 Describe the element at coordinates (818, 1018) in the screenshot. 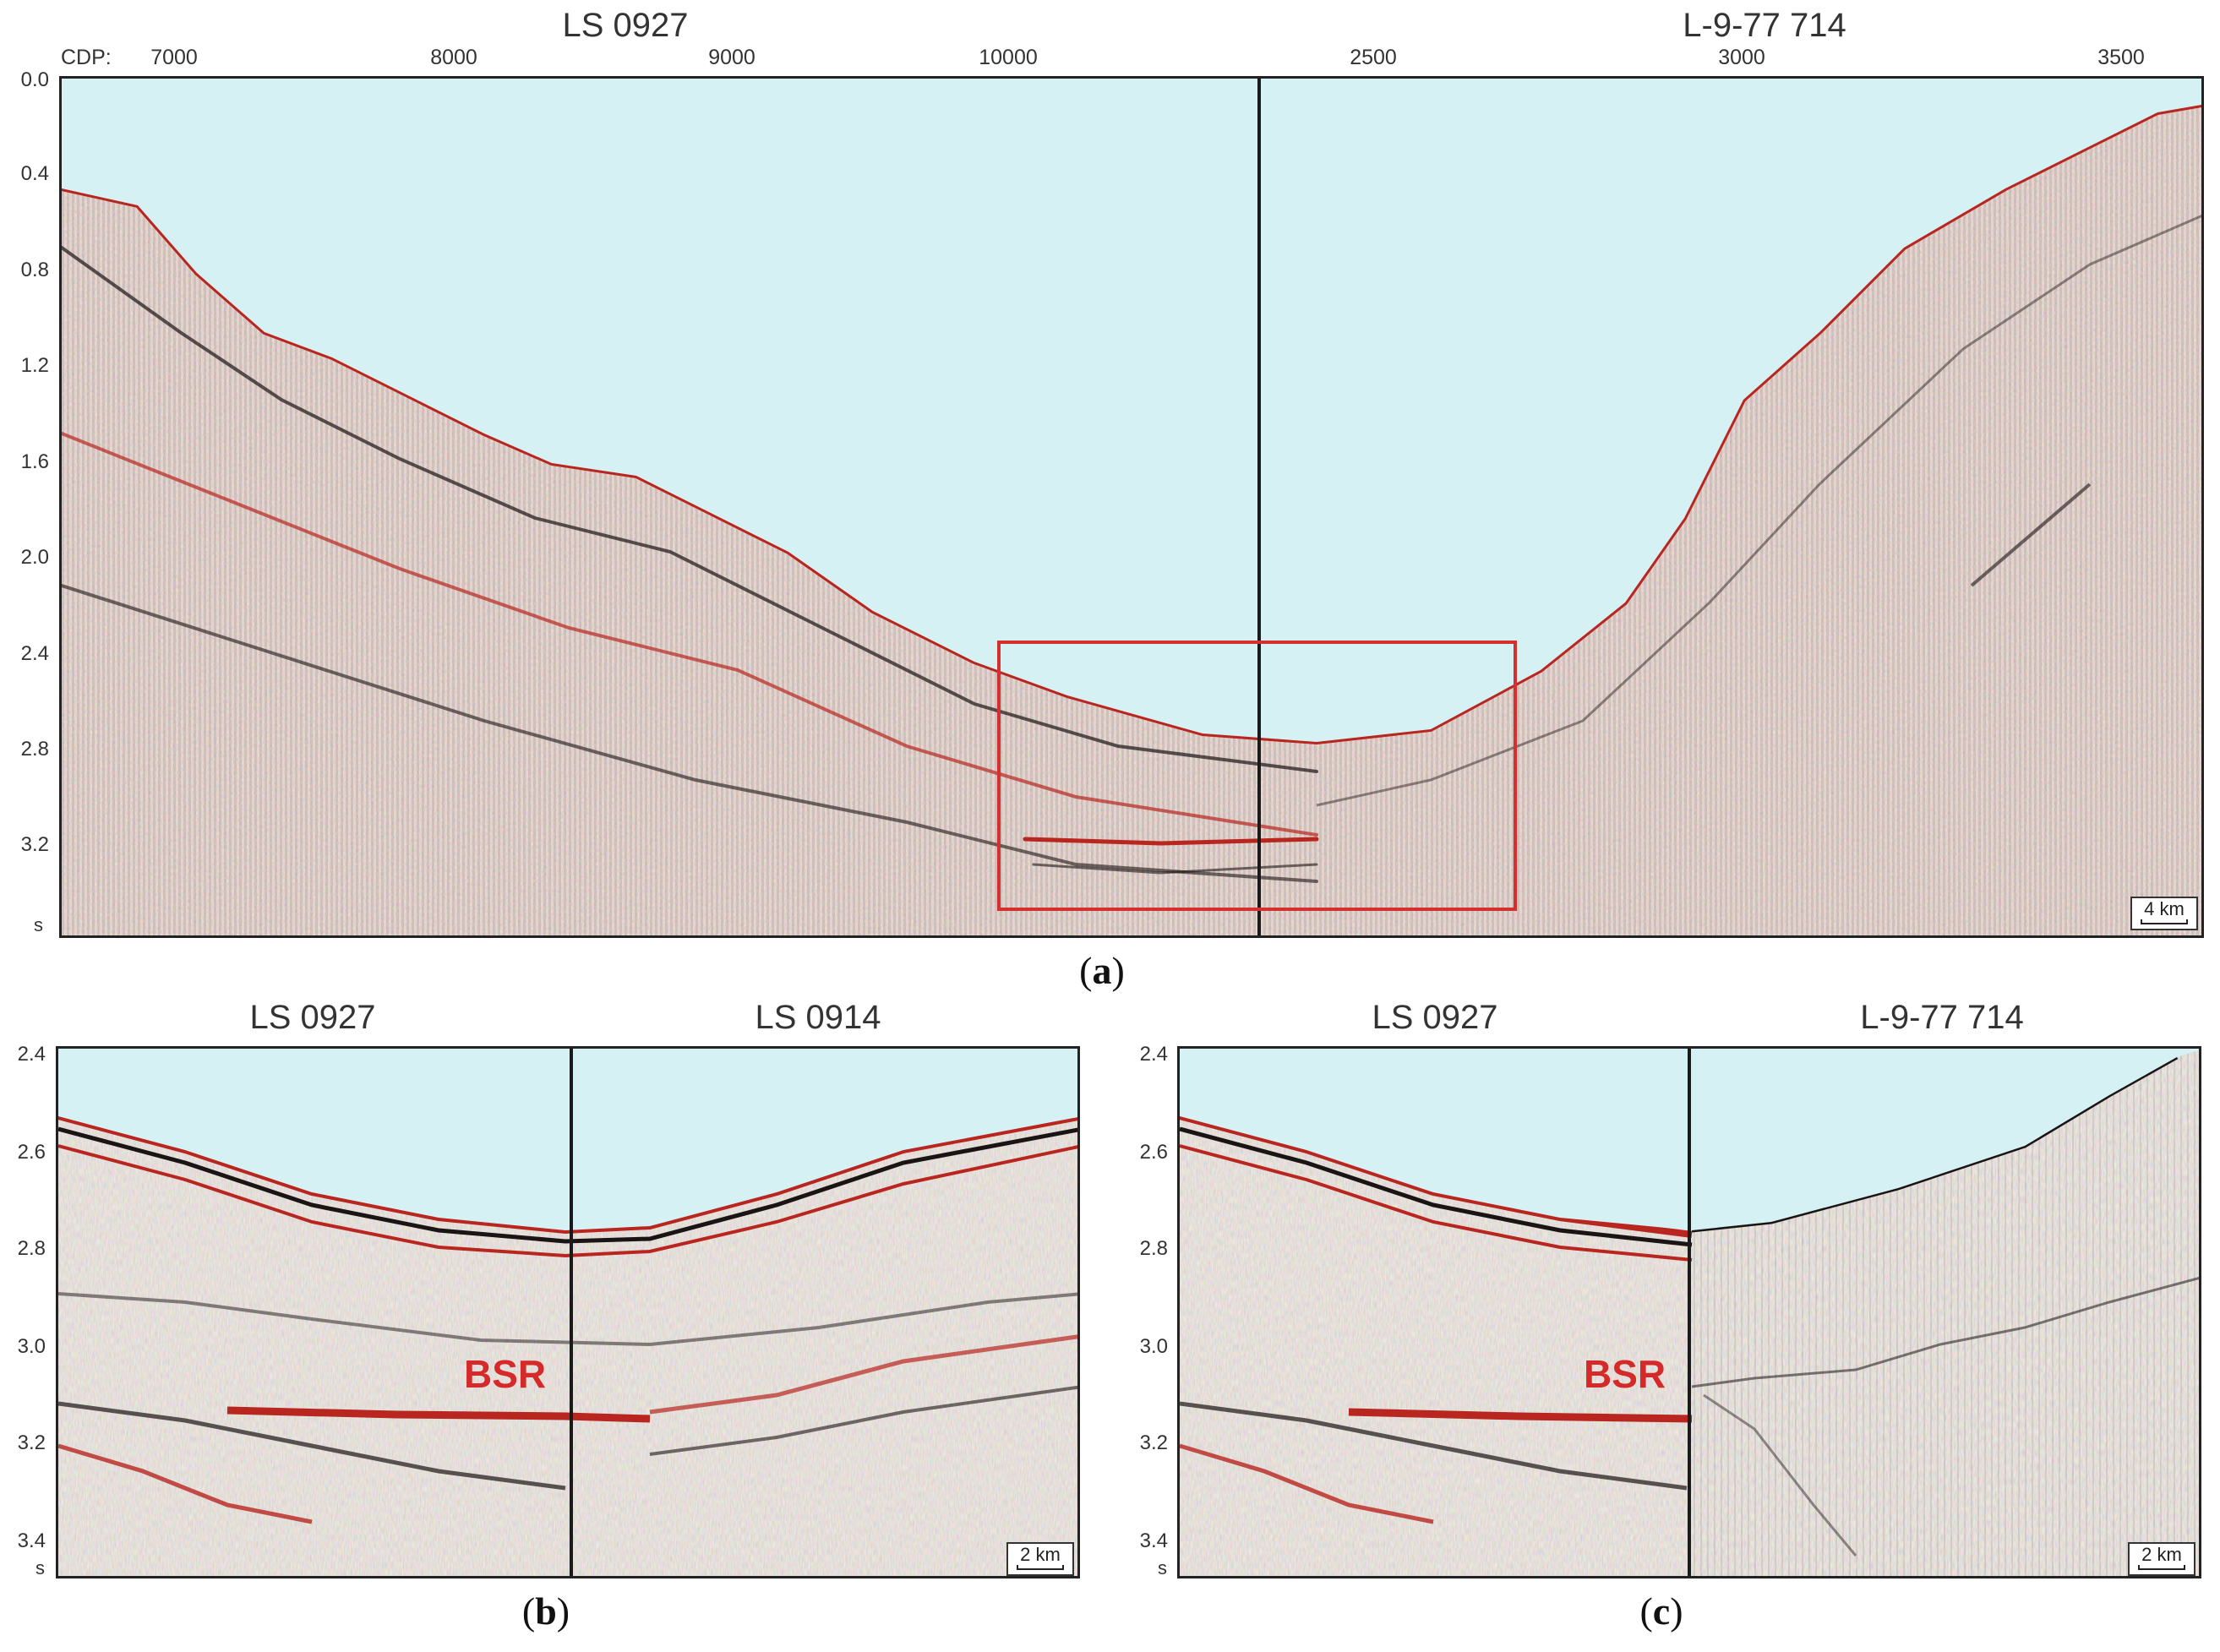

I see `panel-b-title-right: LS 0914` at that location.